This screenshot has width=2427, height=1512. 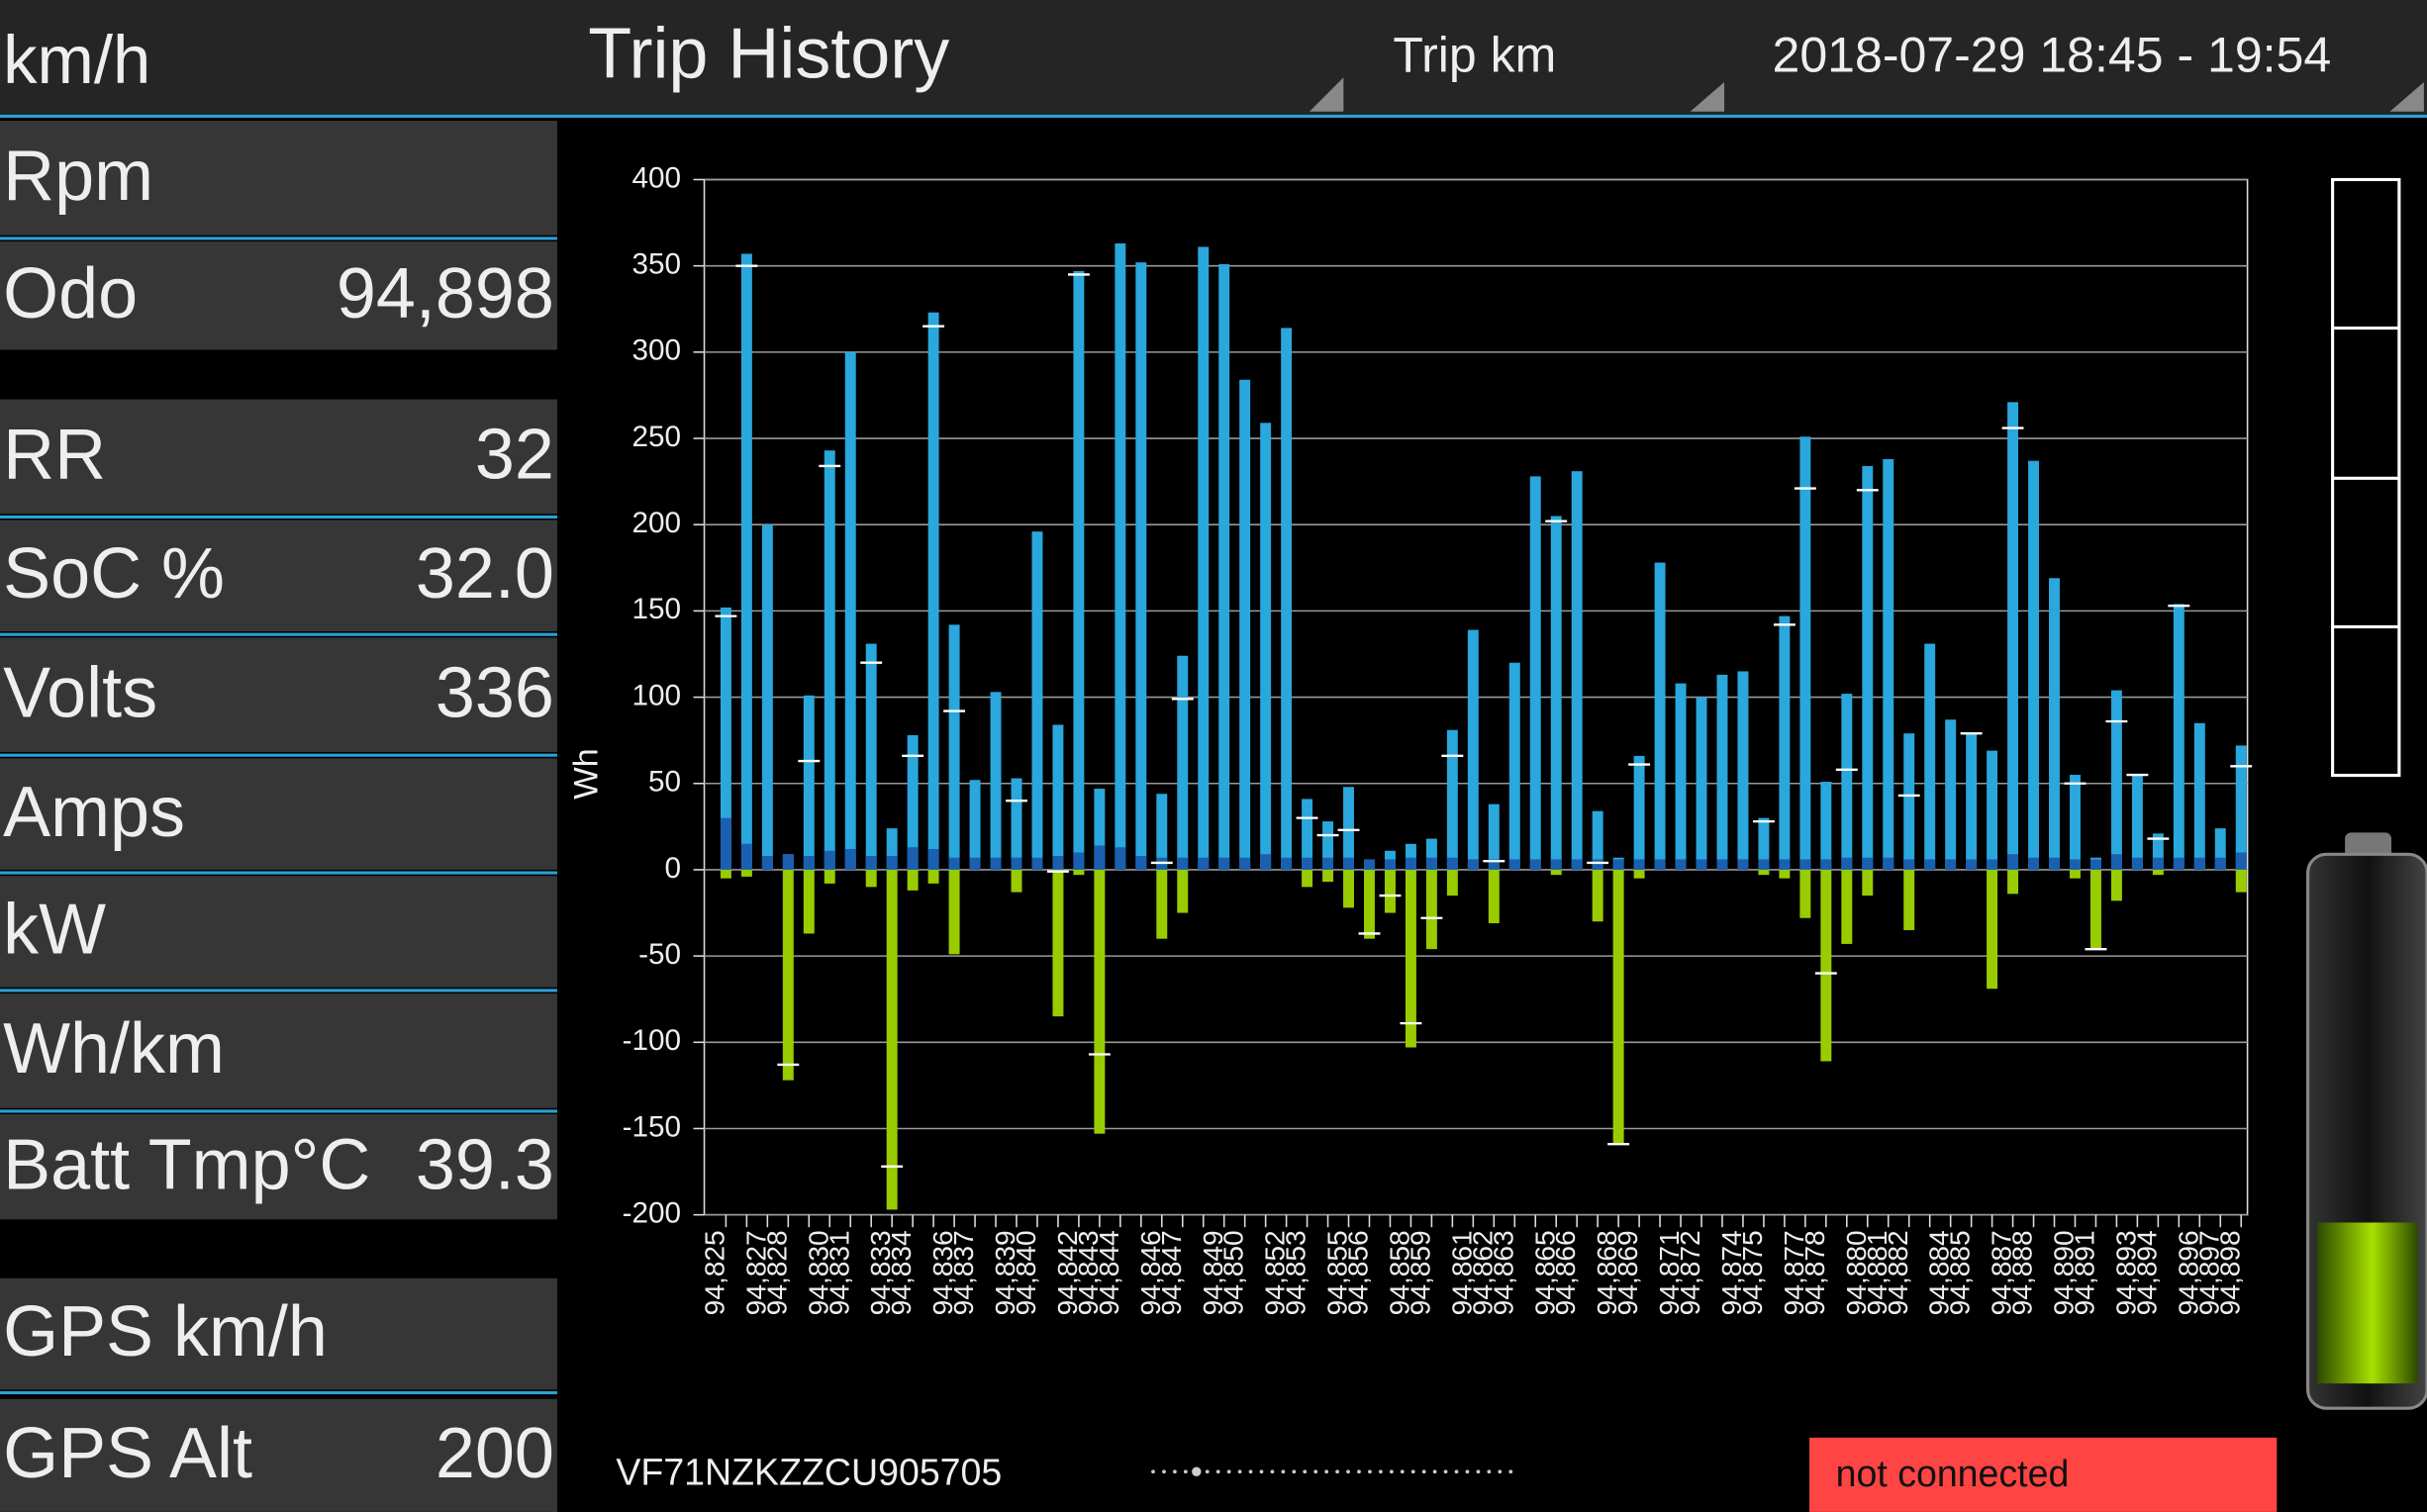 What do you see at coordinates (128, 1454) in the screenshot?
I see `panel-label: GPS Alt` at bounding box center [128, 1454].